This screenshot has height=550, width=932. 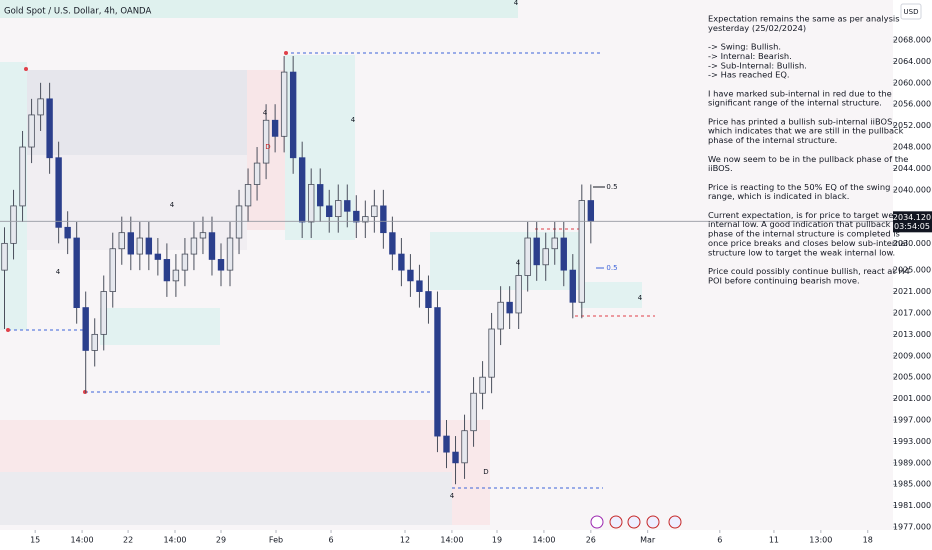 What do you see at coordinates (744, 47) in the screenshot?
I see `annotation-line: -> Swing: Bullish.` at bounding box center [744, 47].